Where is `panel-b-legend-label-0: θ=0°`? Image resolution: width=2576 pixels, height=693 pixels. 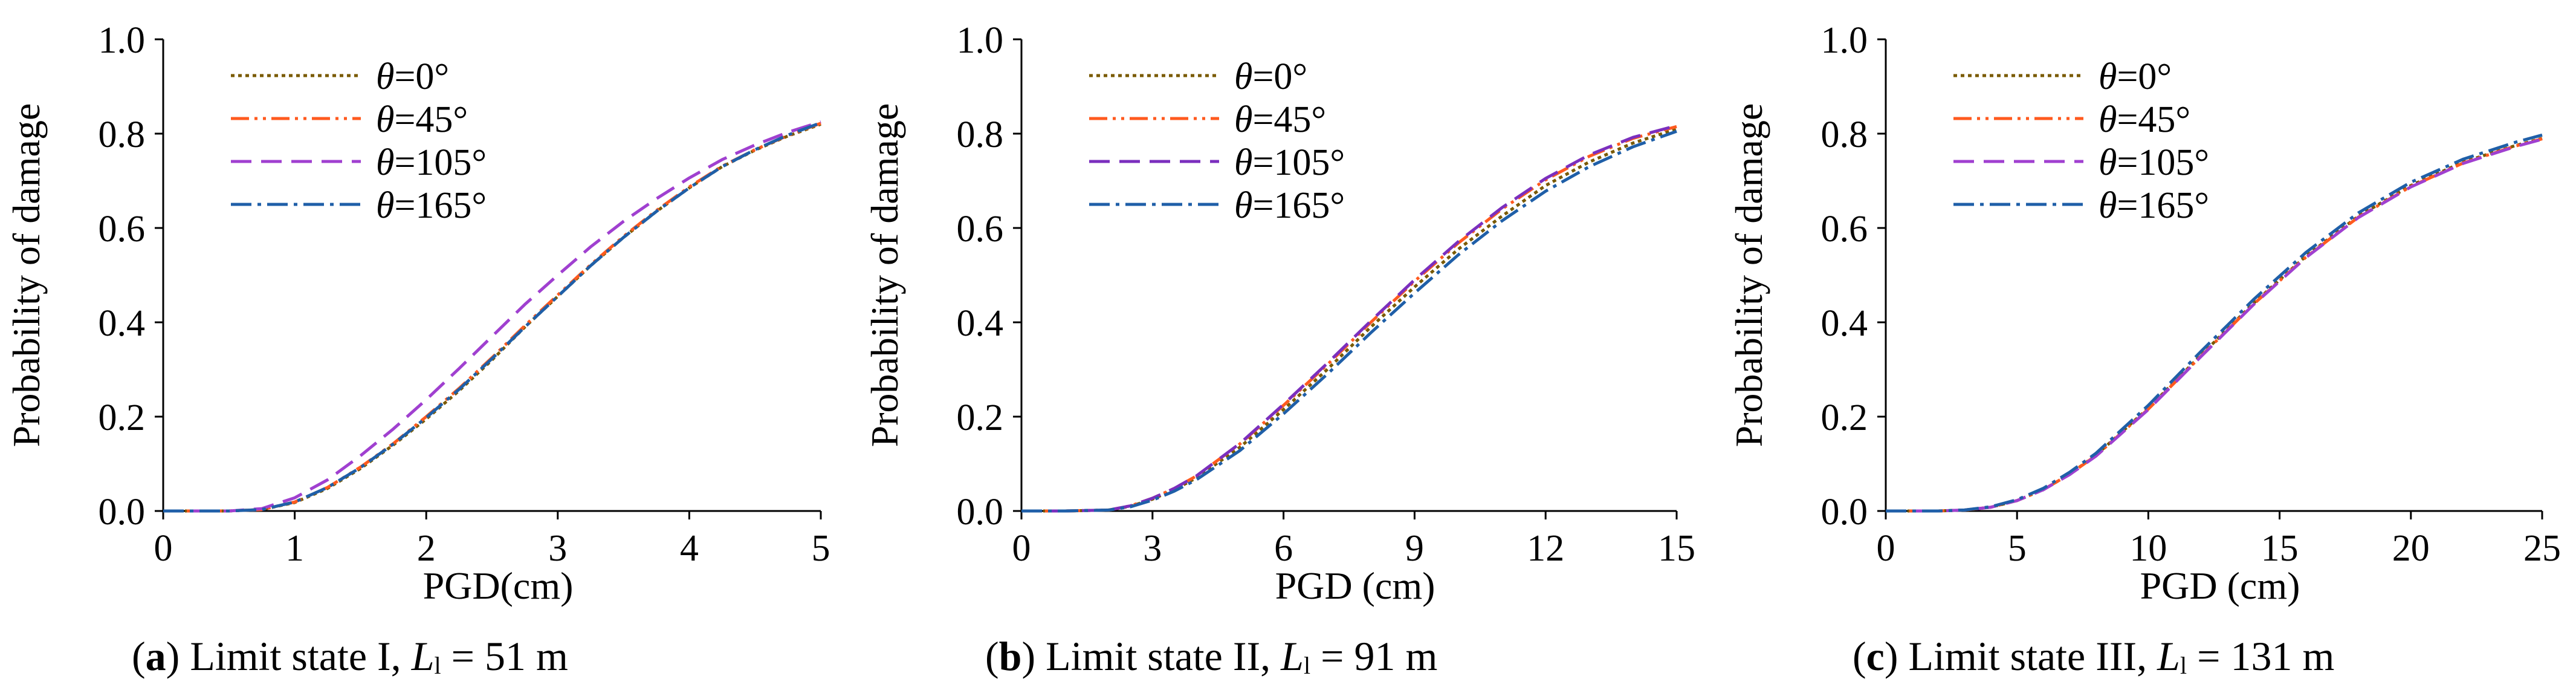
panel-b-legend-label-0: θ=0° is located at coordinates (1270, 76).